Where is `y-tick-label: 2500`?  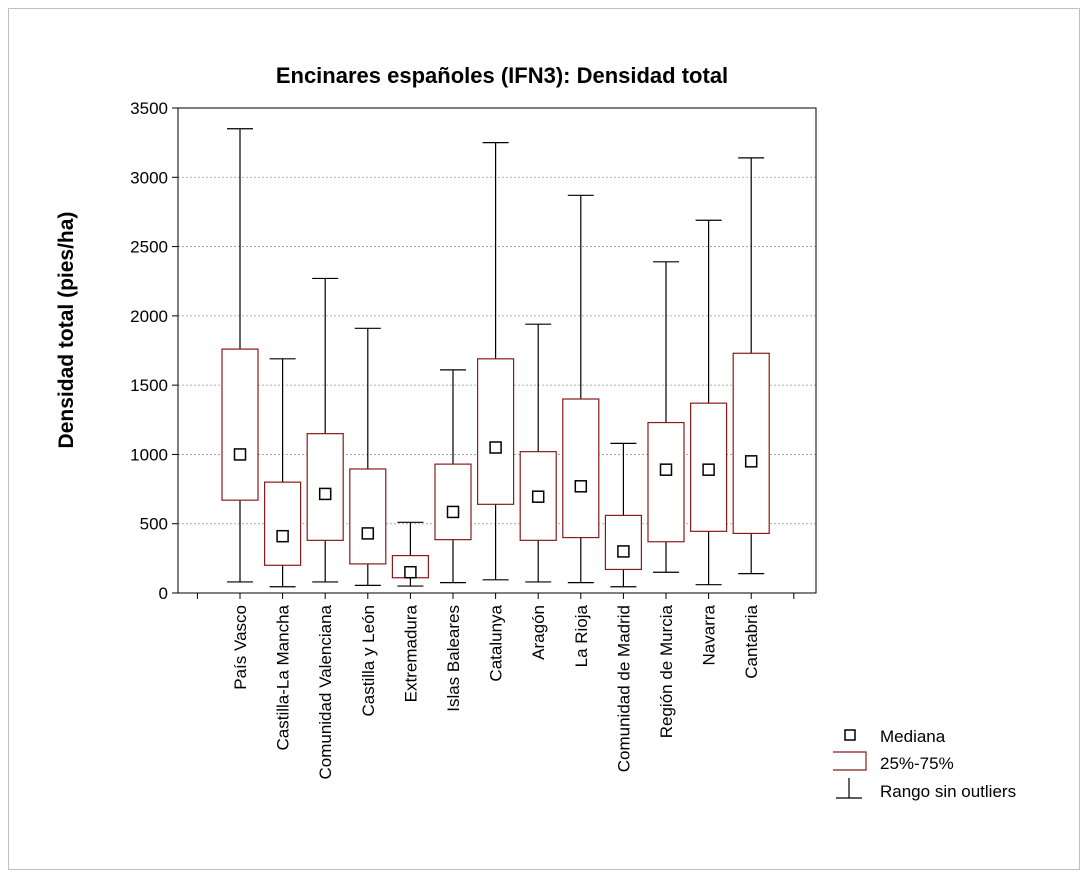 y-tick-label: 2500 is located at coordinates (149, 247).